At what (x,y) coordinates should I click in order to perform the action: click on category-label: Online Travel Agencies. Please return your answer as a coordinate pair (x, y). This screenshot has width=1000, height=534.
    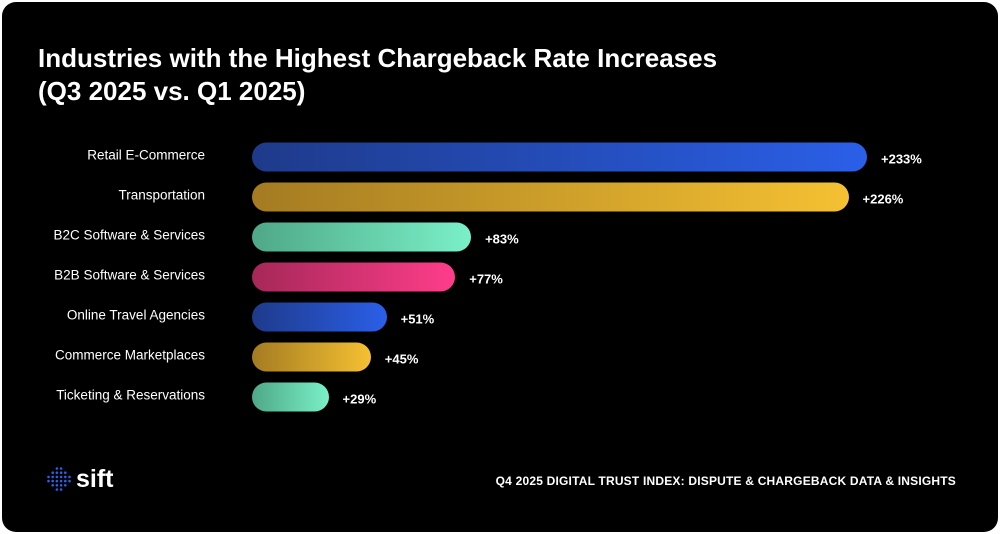
    Looking at the image, I should click on (135, 315).